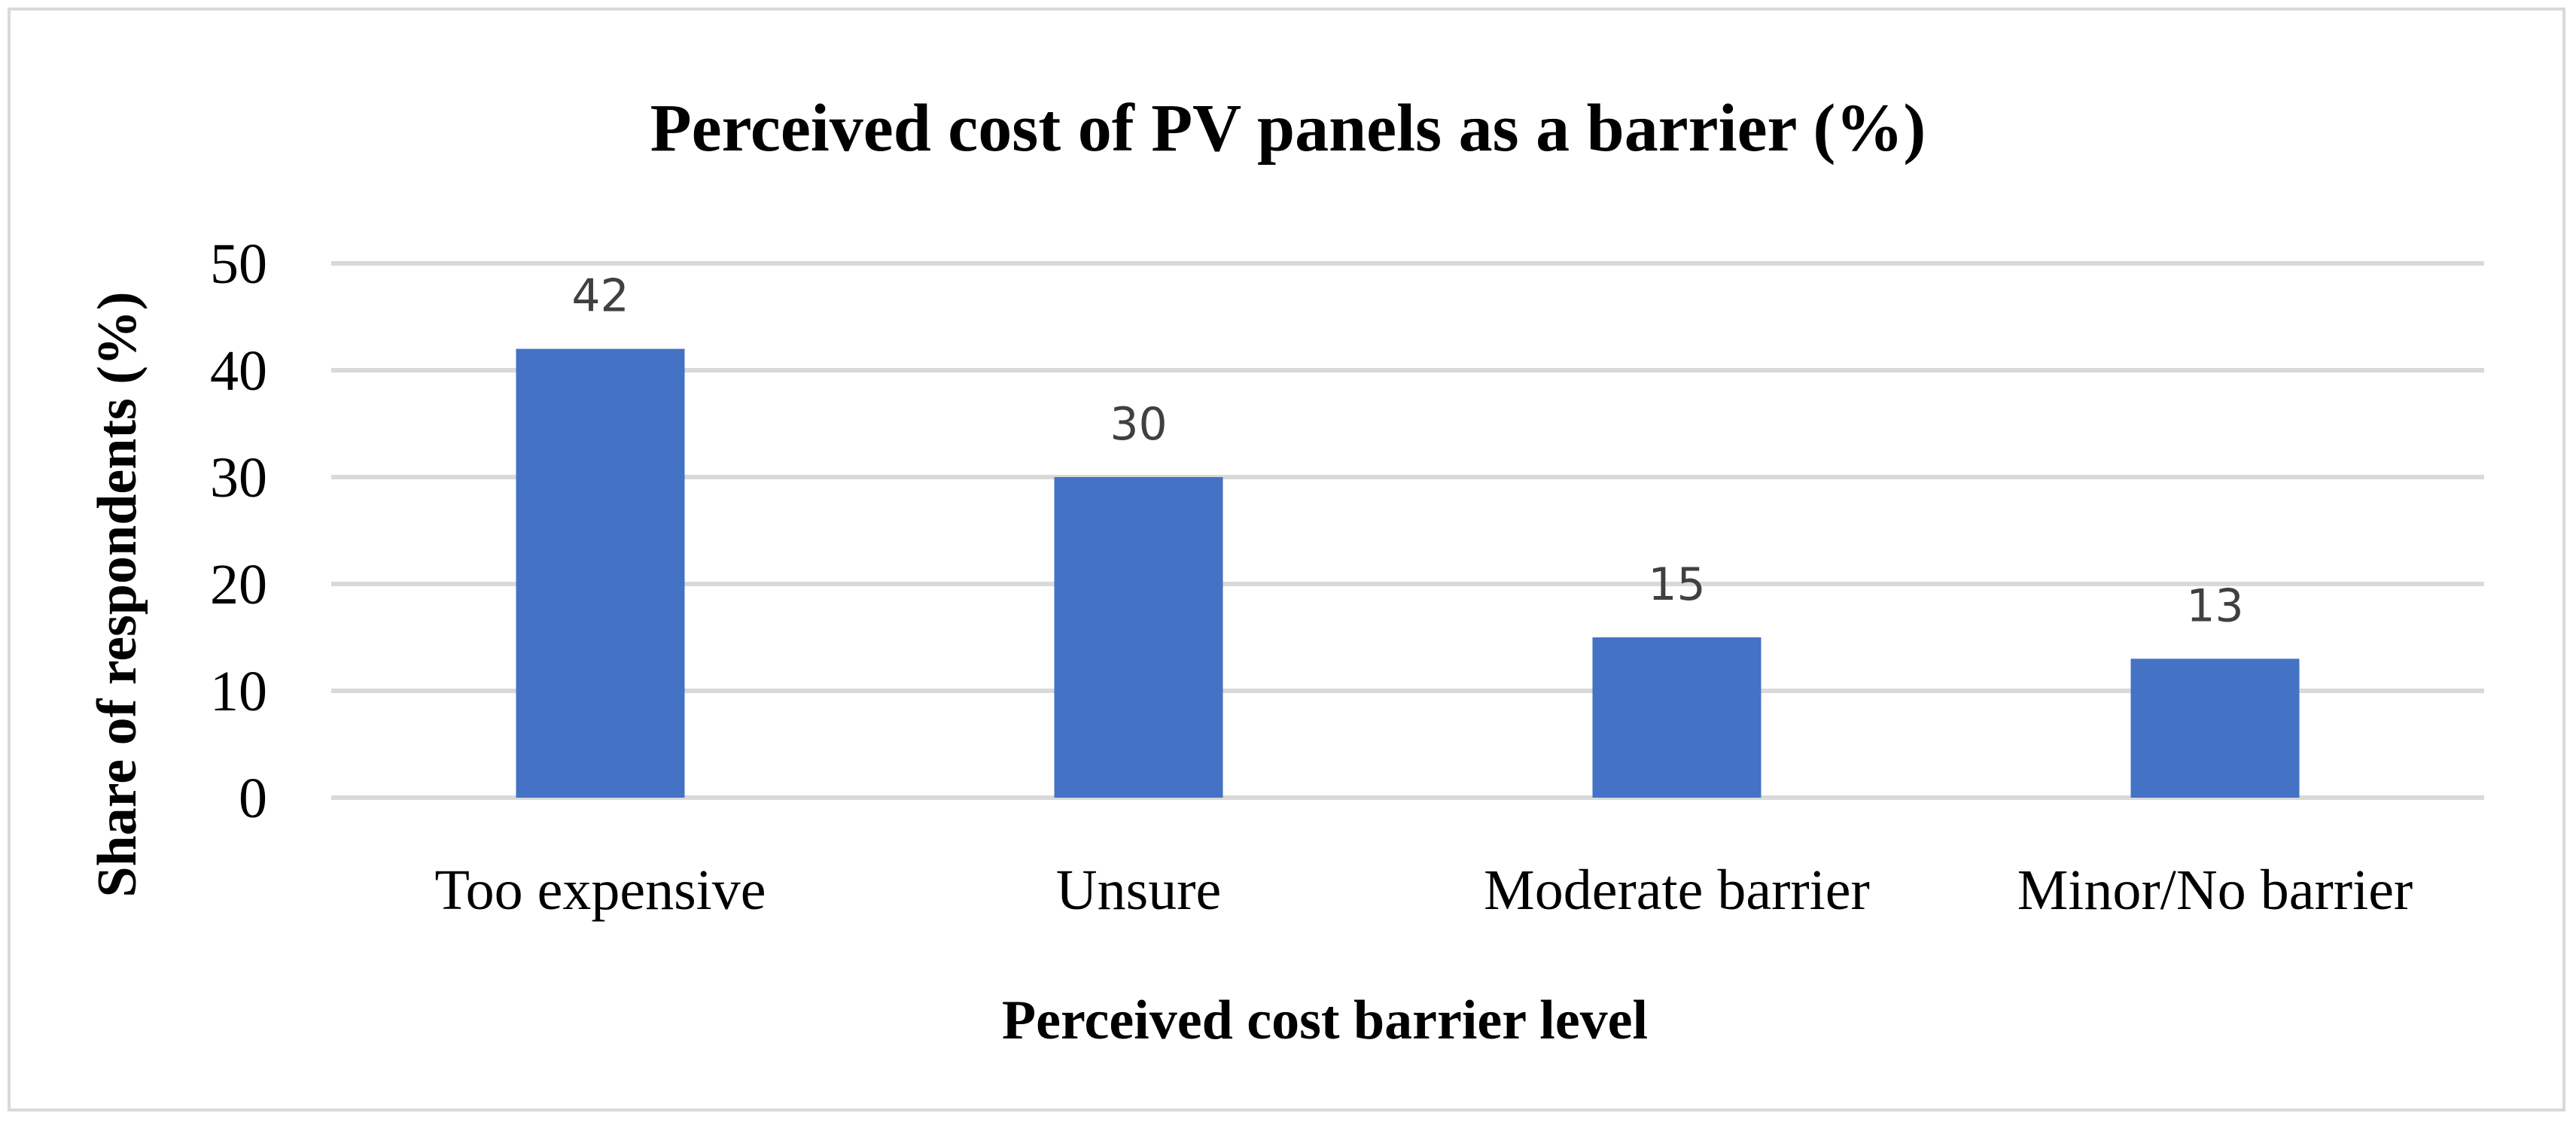  Describe the element at coordinates (239, 477) in the screenshot. I see `y-tick-label: 30` at that location.